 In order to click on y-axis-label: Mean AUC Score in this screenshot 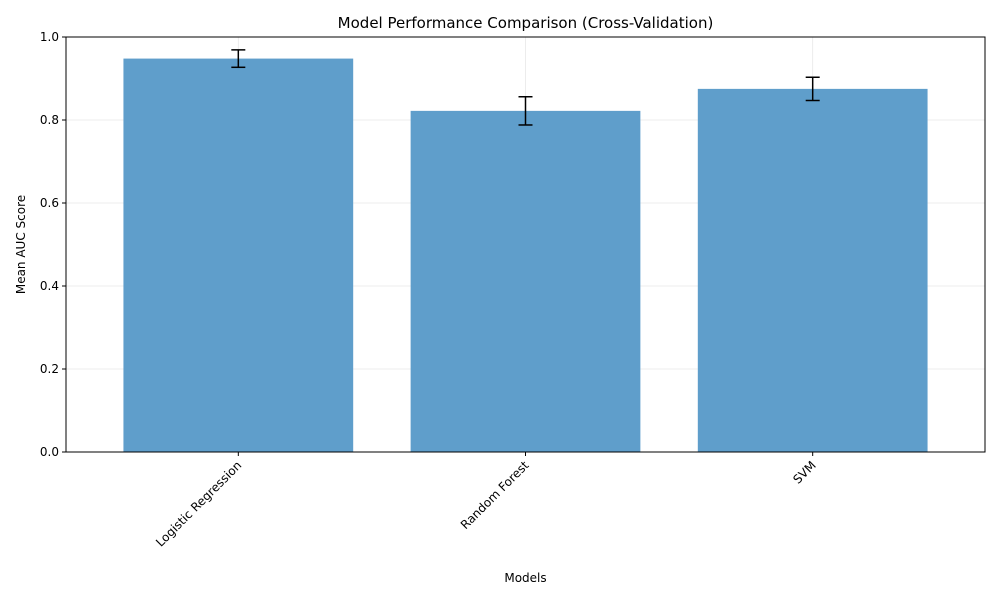, I will do `click(21, 244)`.